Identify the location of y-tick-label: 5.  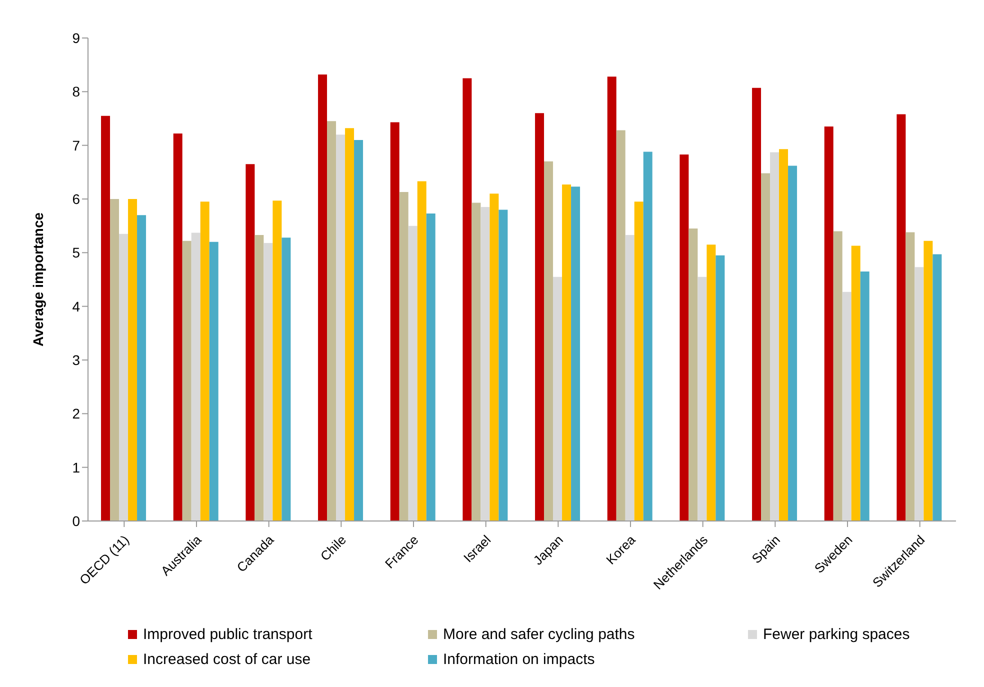
(76, 252).